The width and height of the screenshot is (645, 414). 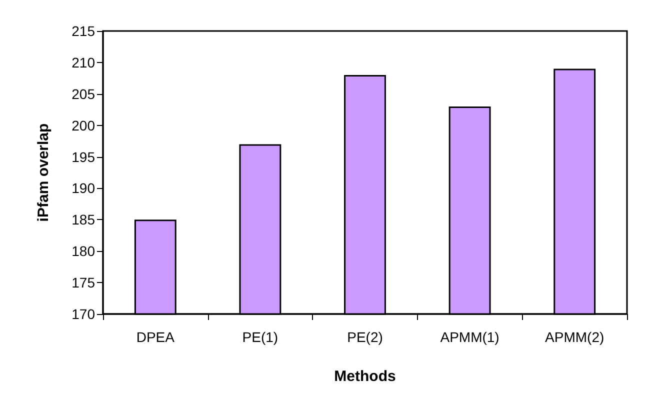 I want to click on y-tick-label: 215, so click(x=84, y=31).